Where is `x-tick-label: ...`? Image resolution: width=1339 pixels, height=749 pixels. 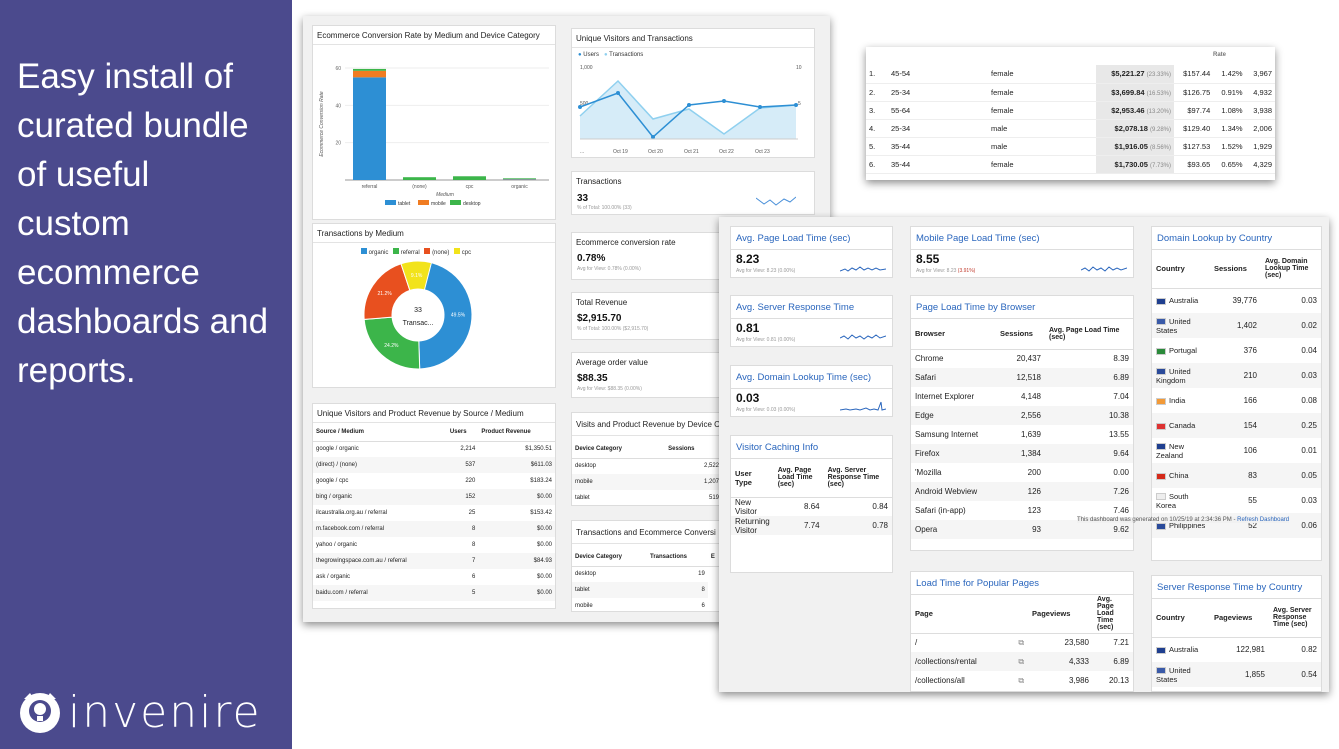
x-tick-label: ... is located at coordinates (582, 152).